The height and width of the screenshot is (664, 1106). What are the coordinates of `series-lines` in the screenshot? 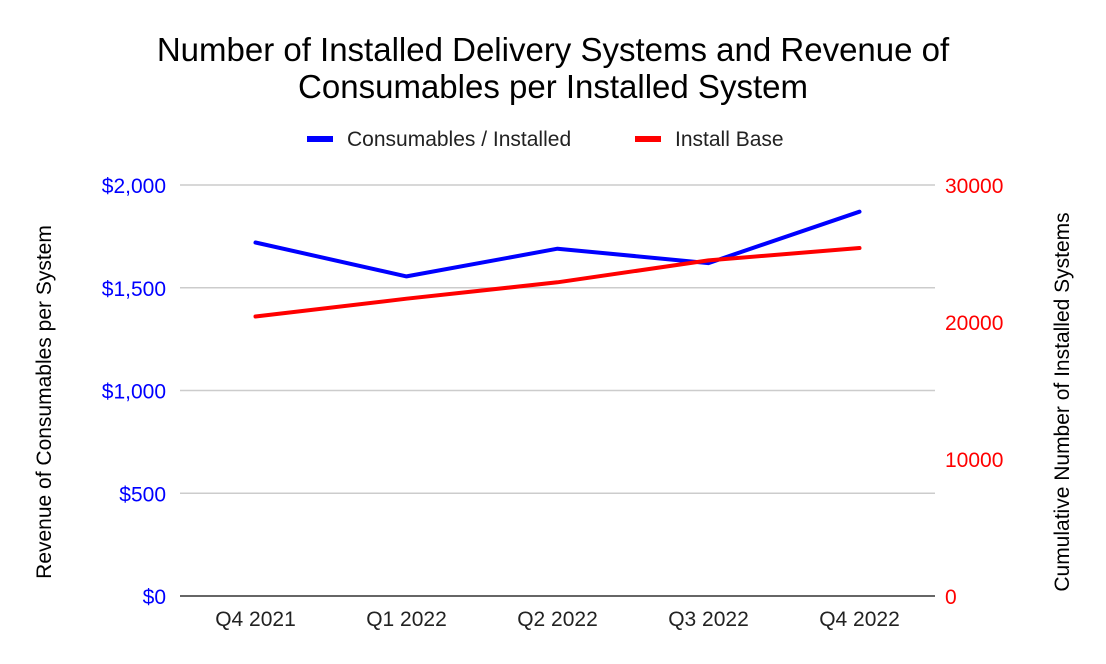 It's located at (557, 264).